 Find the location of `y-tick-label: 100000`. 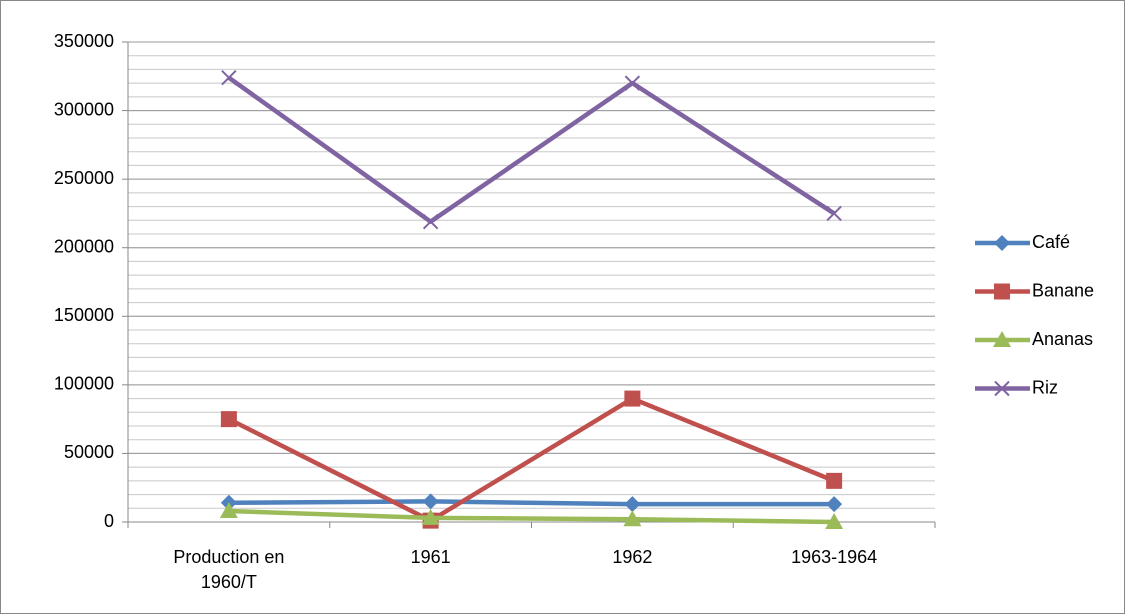

y-tick-label: 100000 is located at coordinates (84, 384).